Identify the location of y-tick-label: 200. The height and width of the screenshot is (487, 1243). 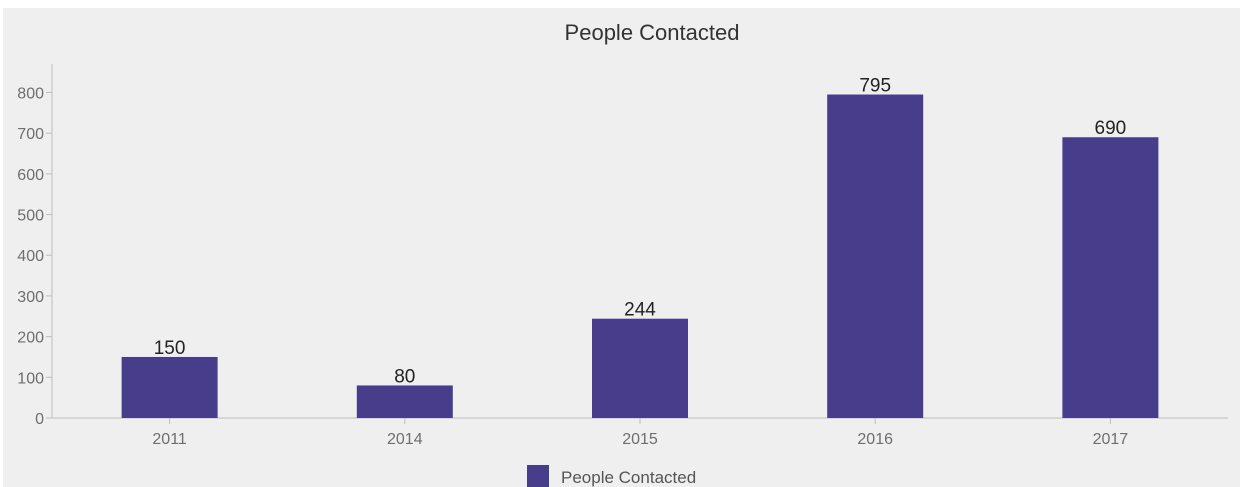
(30, 338).